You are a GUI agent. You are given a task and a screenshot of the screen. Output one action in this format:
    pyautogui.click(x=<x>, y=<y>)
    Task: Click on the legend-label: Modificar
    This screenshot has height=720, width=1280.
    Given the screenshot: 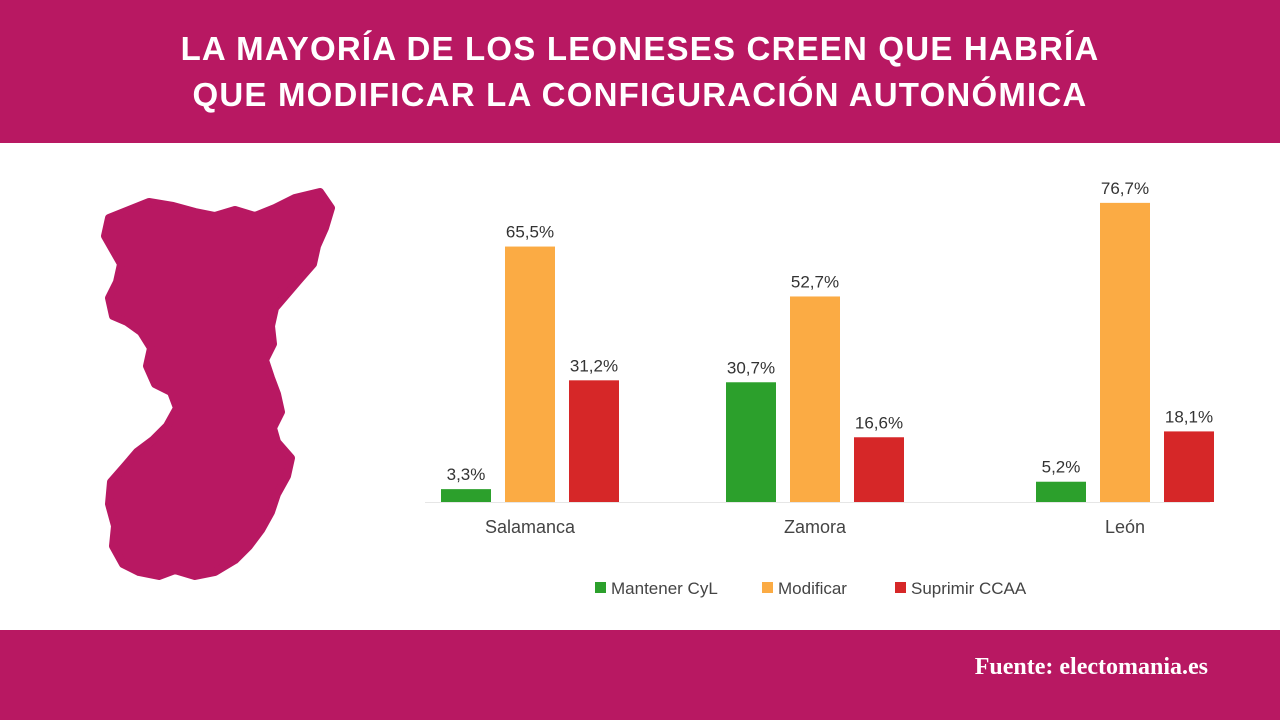 What is the action you would take?
    pyautogui.click(x=812, y=588)
    